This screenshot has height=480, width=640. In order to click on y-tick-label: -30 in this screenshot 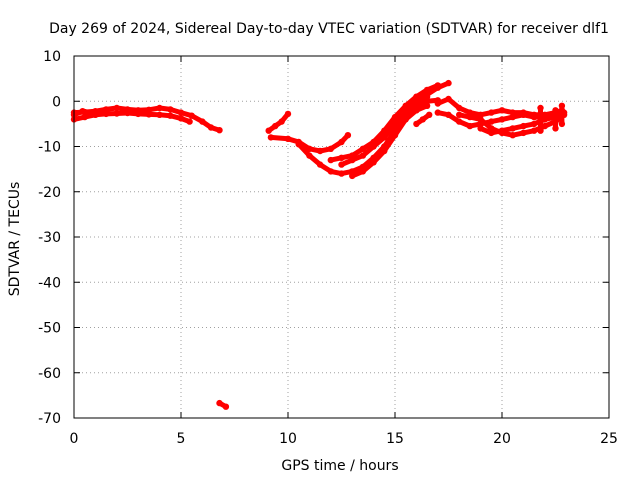, I will do `click(49, 238)`.